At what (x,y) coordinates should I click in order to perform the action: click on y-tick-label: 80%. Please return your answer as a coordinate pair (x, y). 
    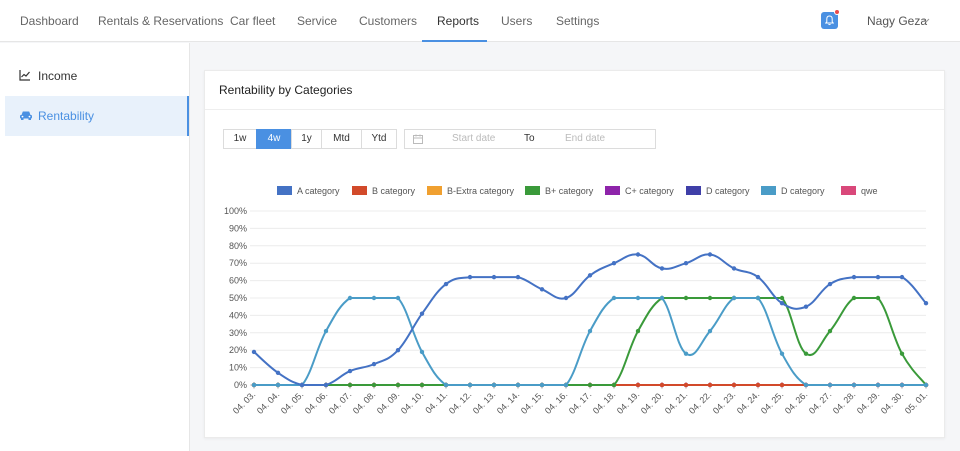
    Looking at the image, I should click on (238, 246).